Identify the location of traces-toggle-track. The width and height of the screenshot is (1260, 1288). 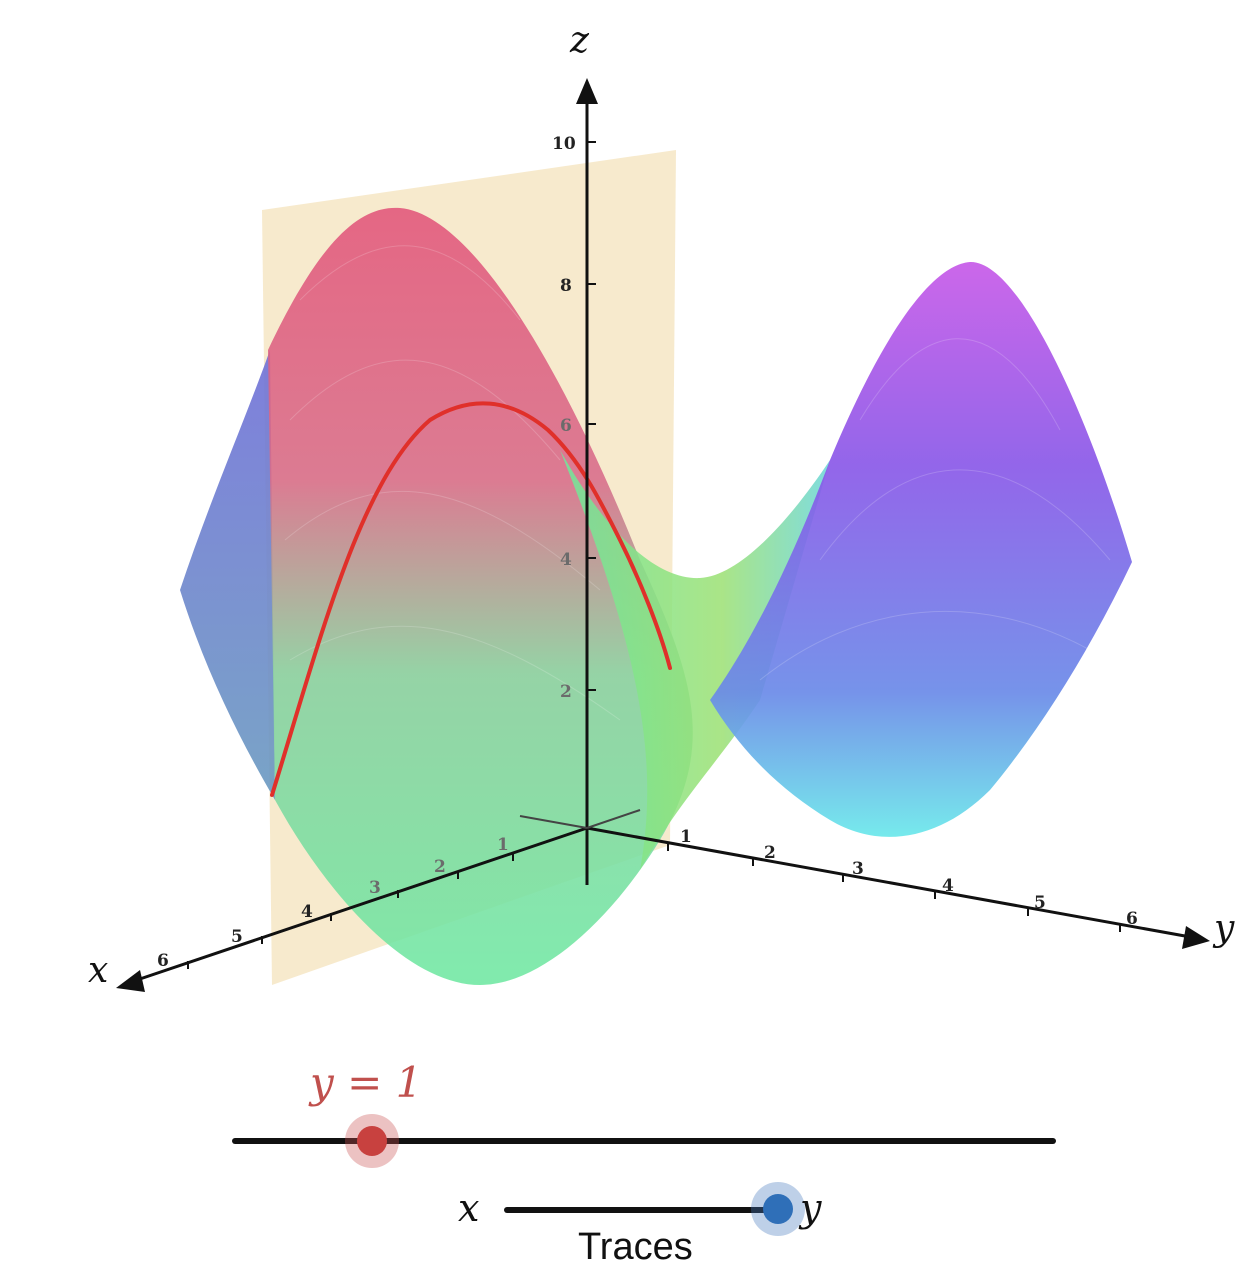
(642, 1210).